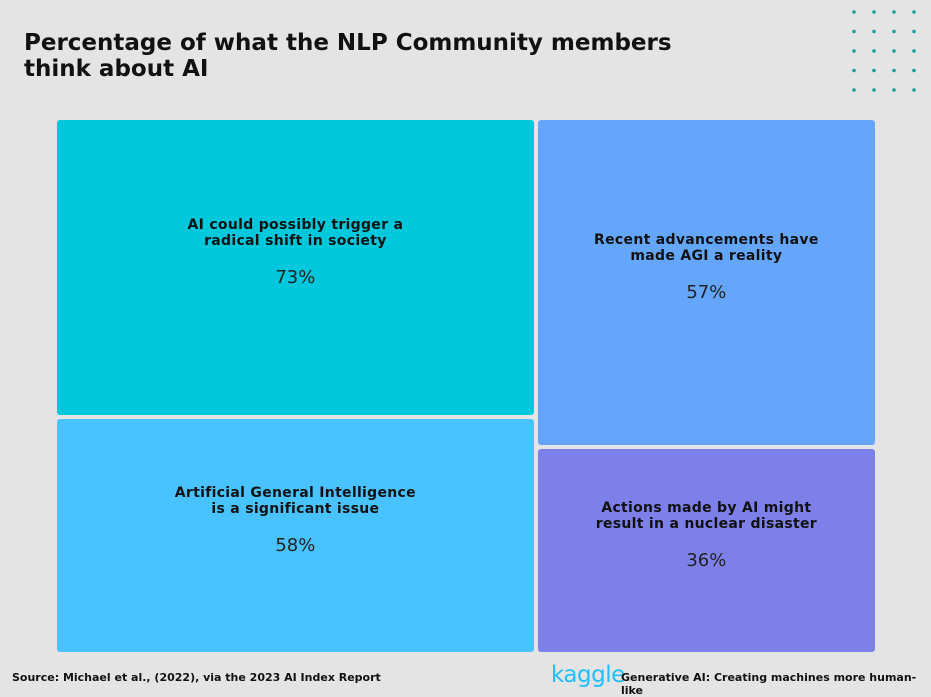 Image resolution: width=931 pixels, height=697 pixels. Describe the element at coordinates (295, 277) in the screenshot. I see `tile-value-label: 73%` at that location.